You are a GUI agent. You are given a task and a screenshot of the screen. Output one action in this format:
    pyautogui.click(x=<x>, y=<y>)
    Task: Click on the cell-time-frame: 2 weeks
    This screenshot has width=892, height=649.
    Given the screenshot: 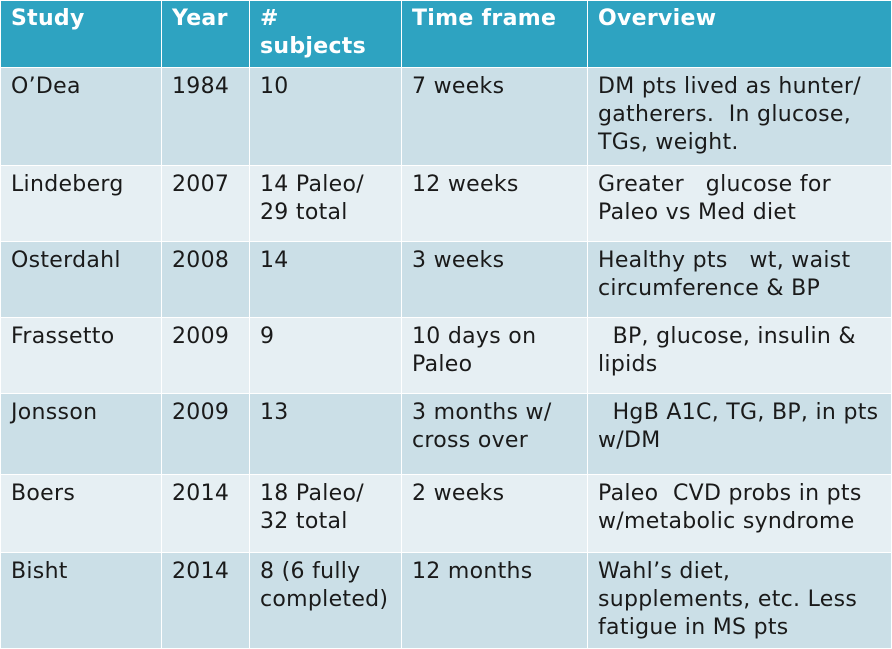 What is the action you would take?
    pyautogui.click(x=494, y=513)
    